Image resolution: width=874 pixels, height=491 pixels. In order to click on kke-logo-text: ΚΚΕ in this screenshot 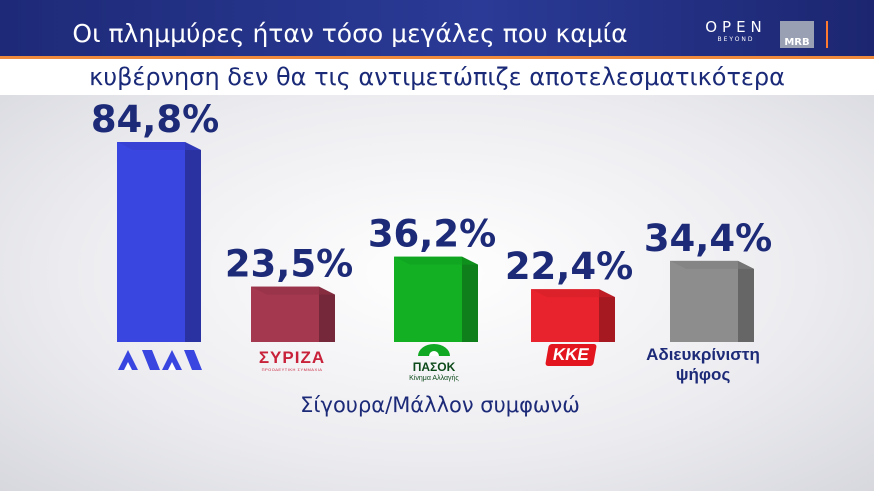, I will do `click(571, 355)`.